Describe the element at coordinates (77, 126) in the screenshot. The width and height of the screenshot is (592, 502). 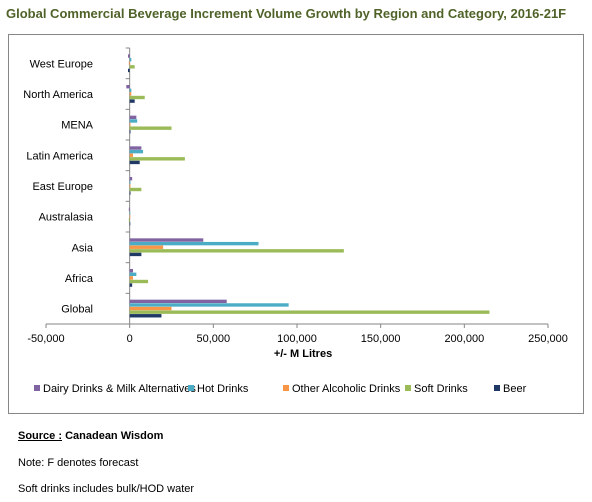
I see `category-label: MENA` at that location.